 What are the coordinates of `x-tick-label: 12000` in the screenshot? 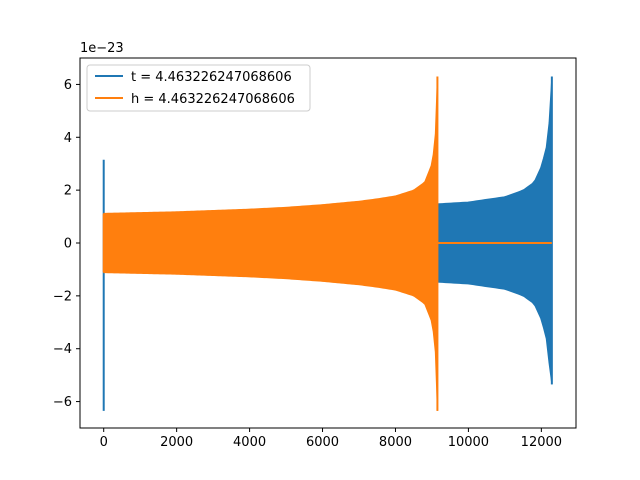 It's located at (541, 442).